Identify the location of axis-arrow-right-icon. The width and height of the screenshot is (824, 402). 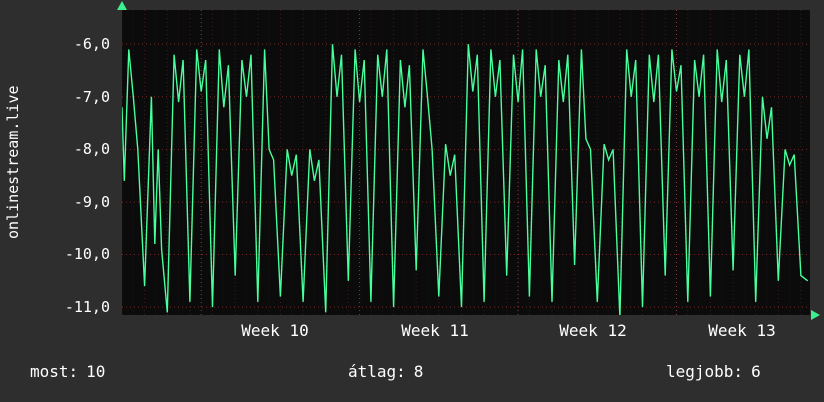
(815, 315).